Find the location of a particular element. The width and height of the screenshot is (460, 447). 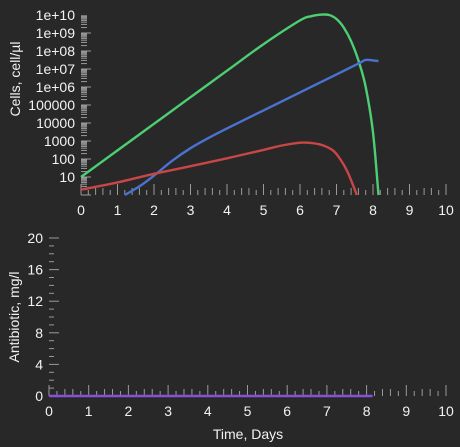

y-tick-label: 8 is located at coordinates (39, 333).